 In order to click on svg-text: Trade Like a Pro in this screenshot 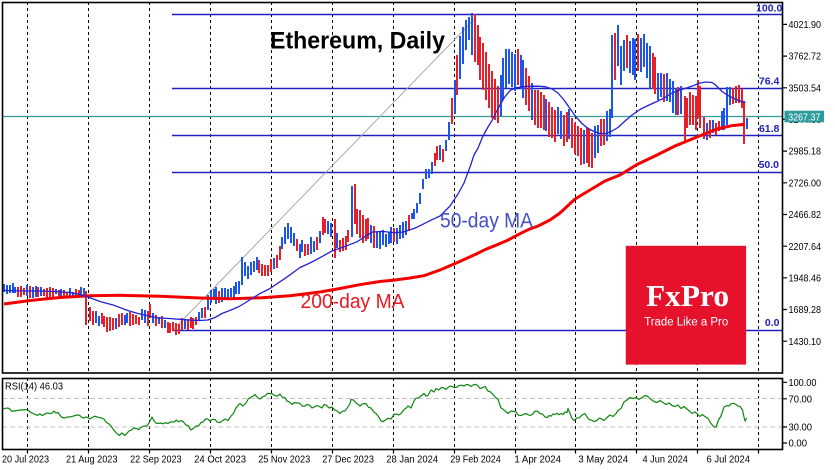, I will do `click(686, 322)`.